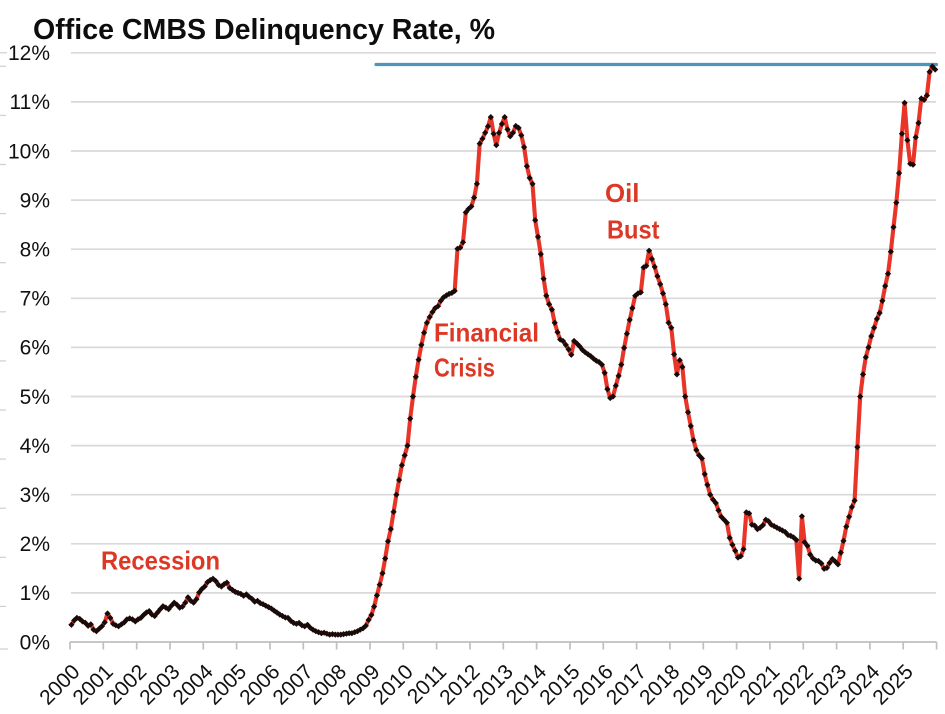  I want to click on svg-text: 5%, so click(35, 397).